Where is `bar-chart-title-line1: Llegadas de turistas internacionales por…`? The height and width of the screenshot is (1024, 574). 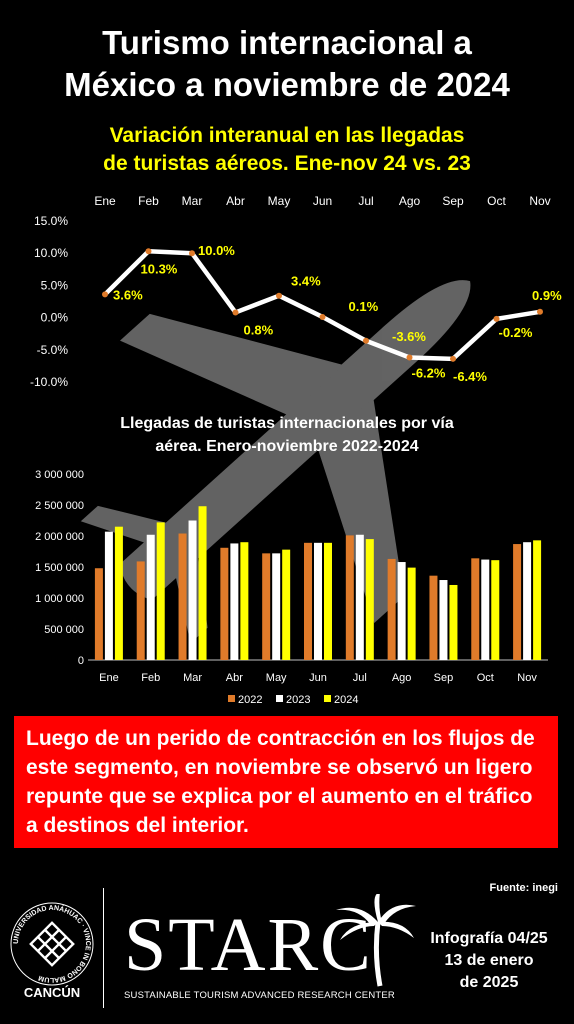
bar-chart-title-line1: Llegadas de turistas internacionales por… is located at coordinates (287, 423).